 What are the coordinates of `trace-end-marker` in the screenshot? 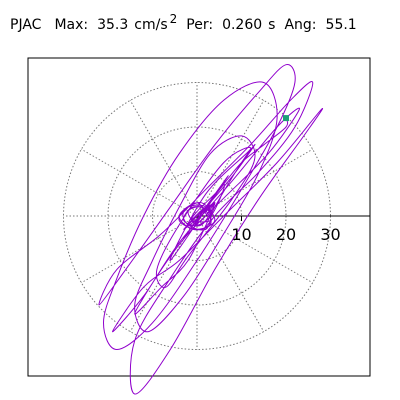 It's located at (286, 118).